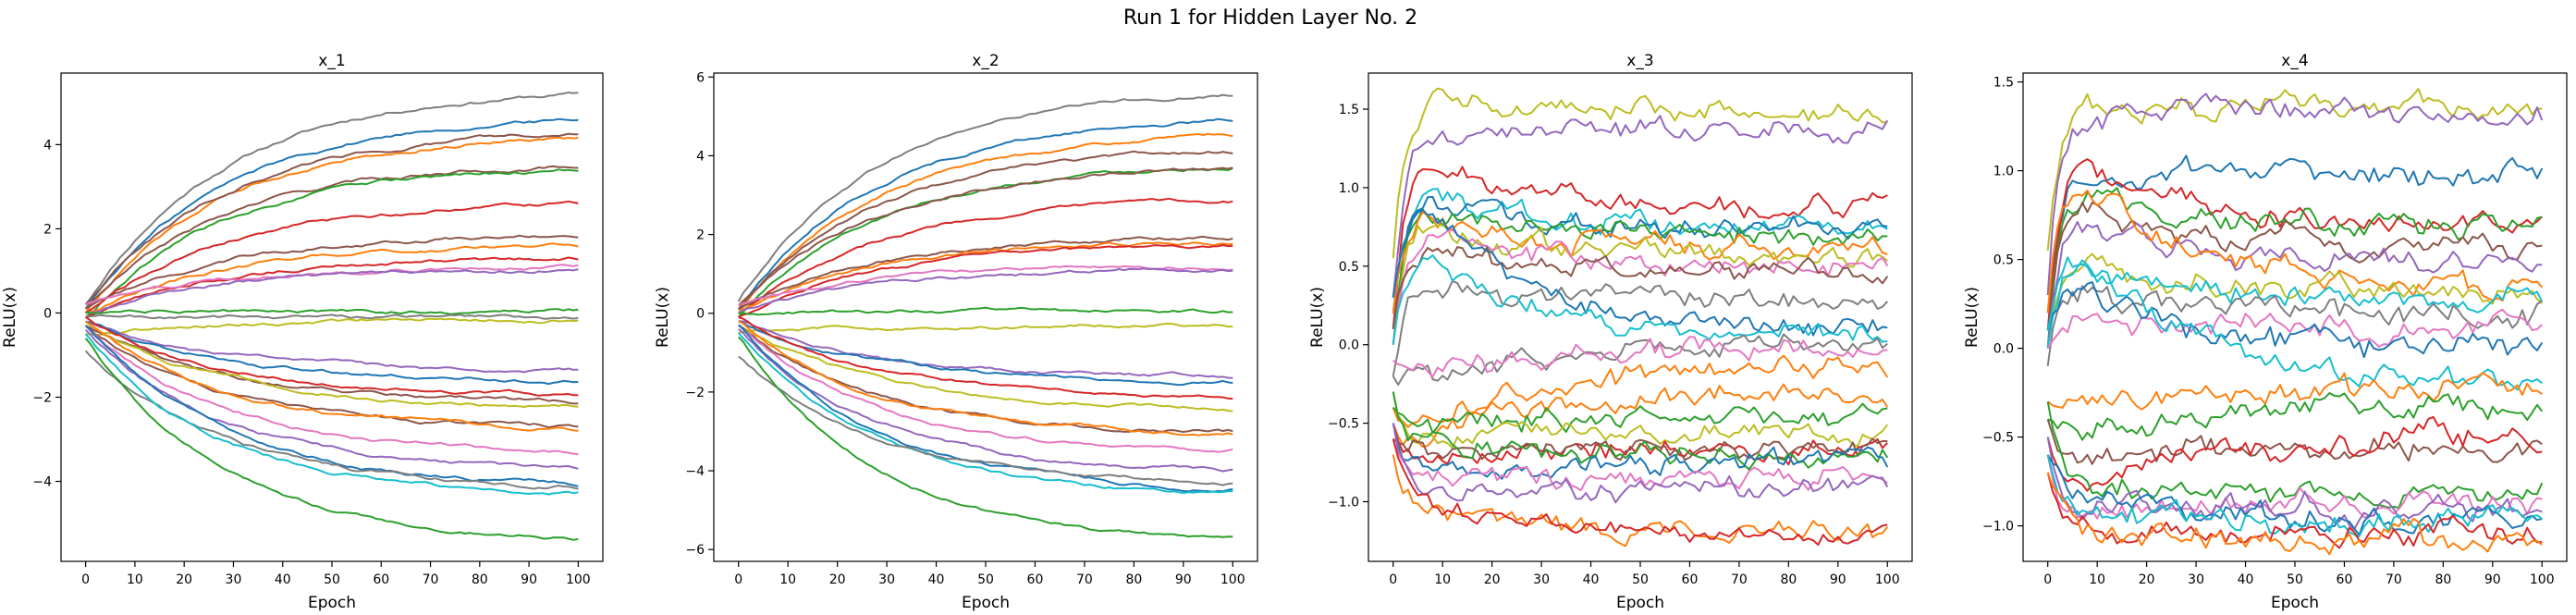  I want to click on subplot-title: x_2, so click(985, 61).